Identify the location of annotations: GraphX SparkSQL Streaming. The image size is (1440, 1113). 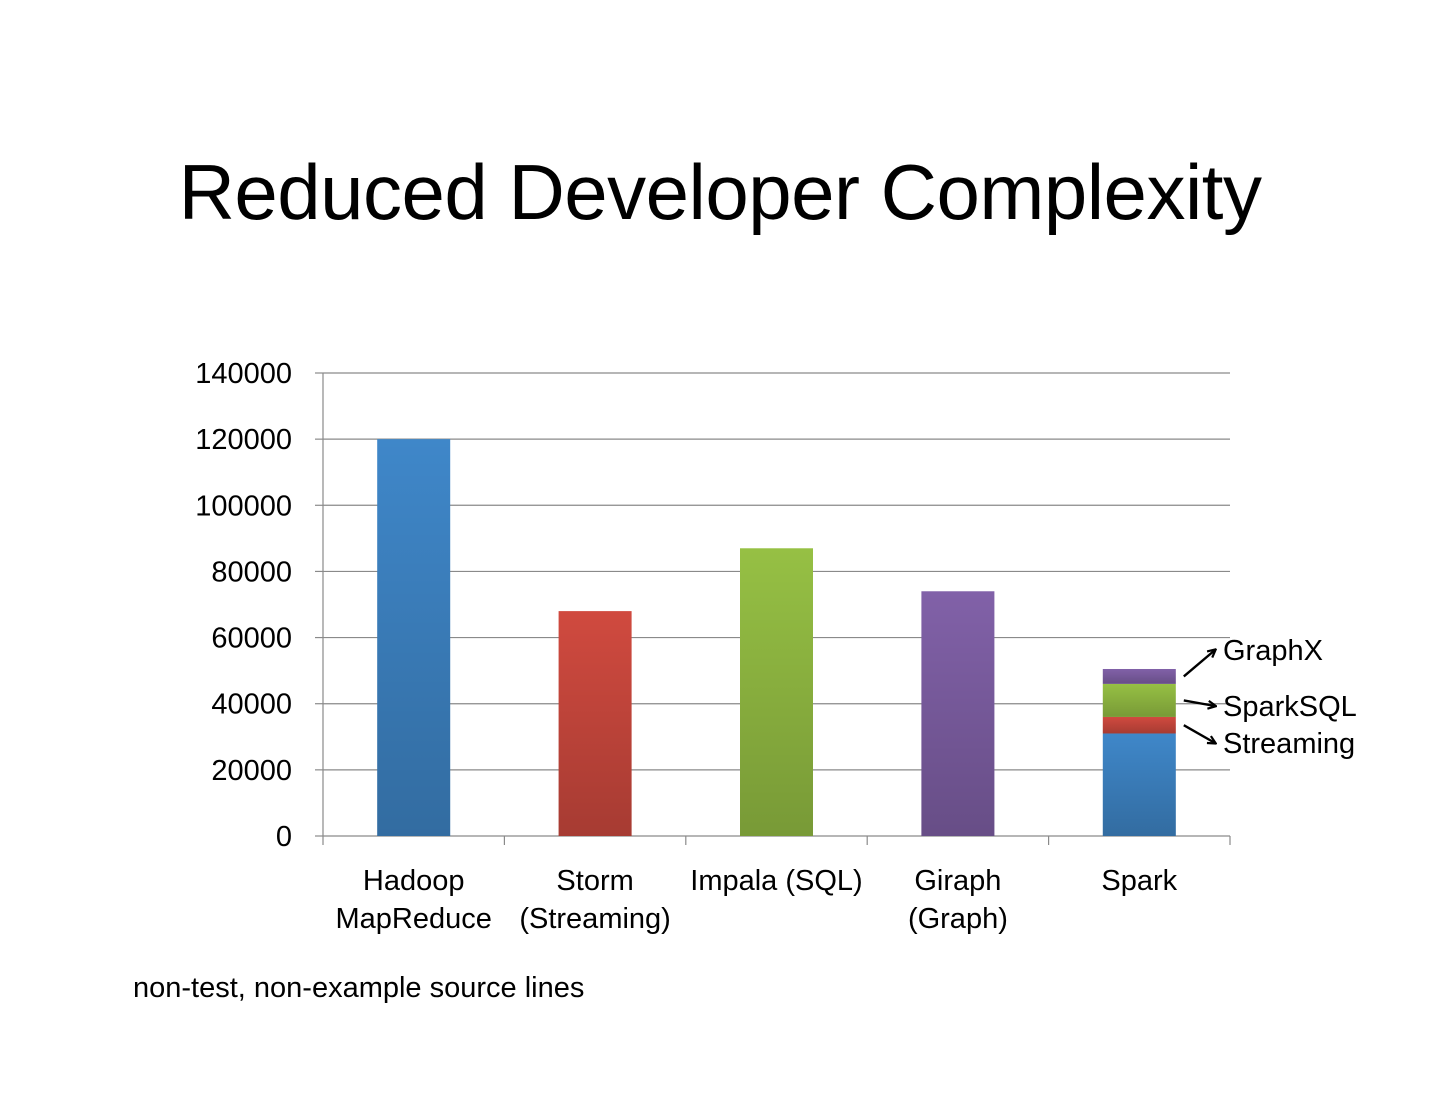
(1270, 697).